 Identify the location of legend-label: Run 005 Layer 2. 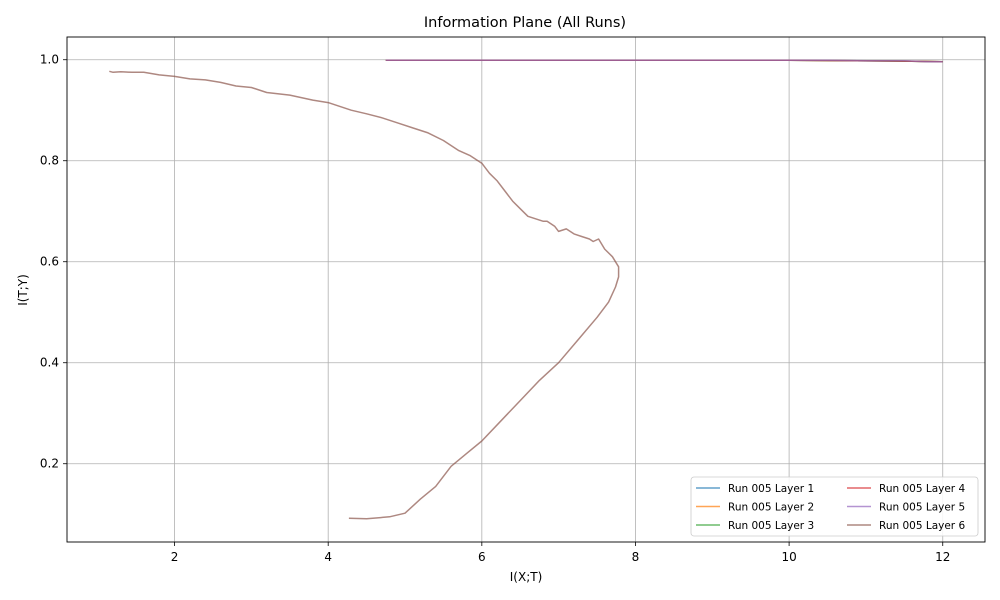
(771, 508).